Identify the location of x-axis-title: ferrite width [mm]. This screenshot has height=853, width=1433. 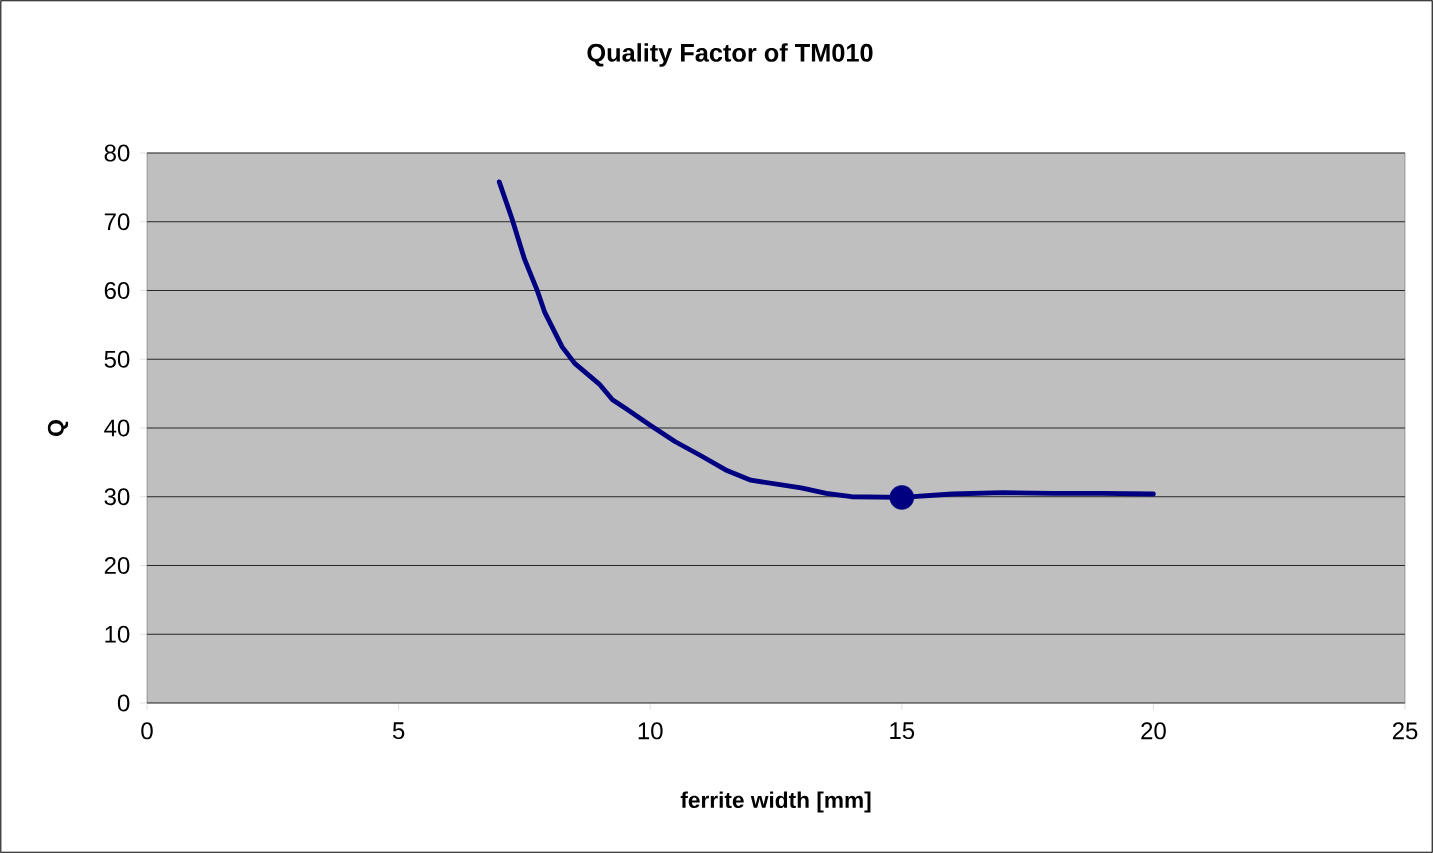
(775, 802).